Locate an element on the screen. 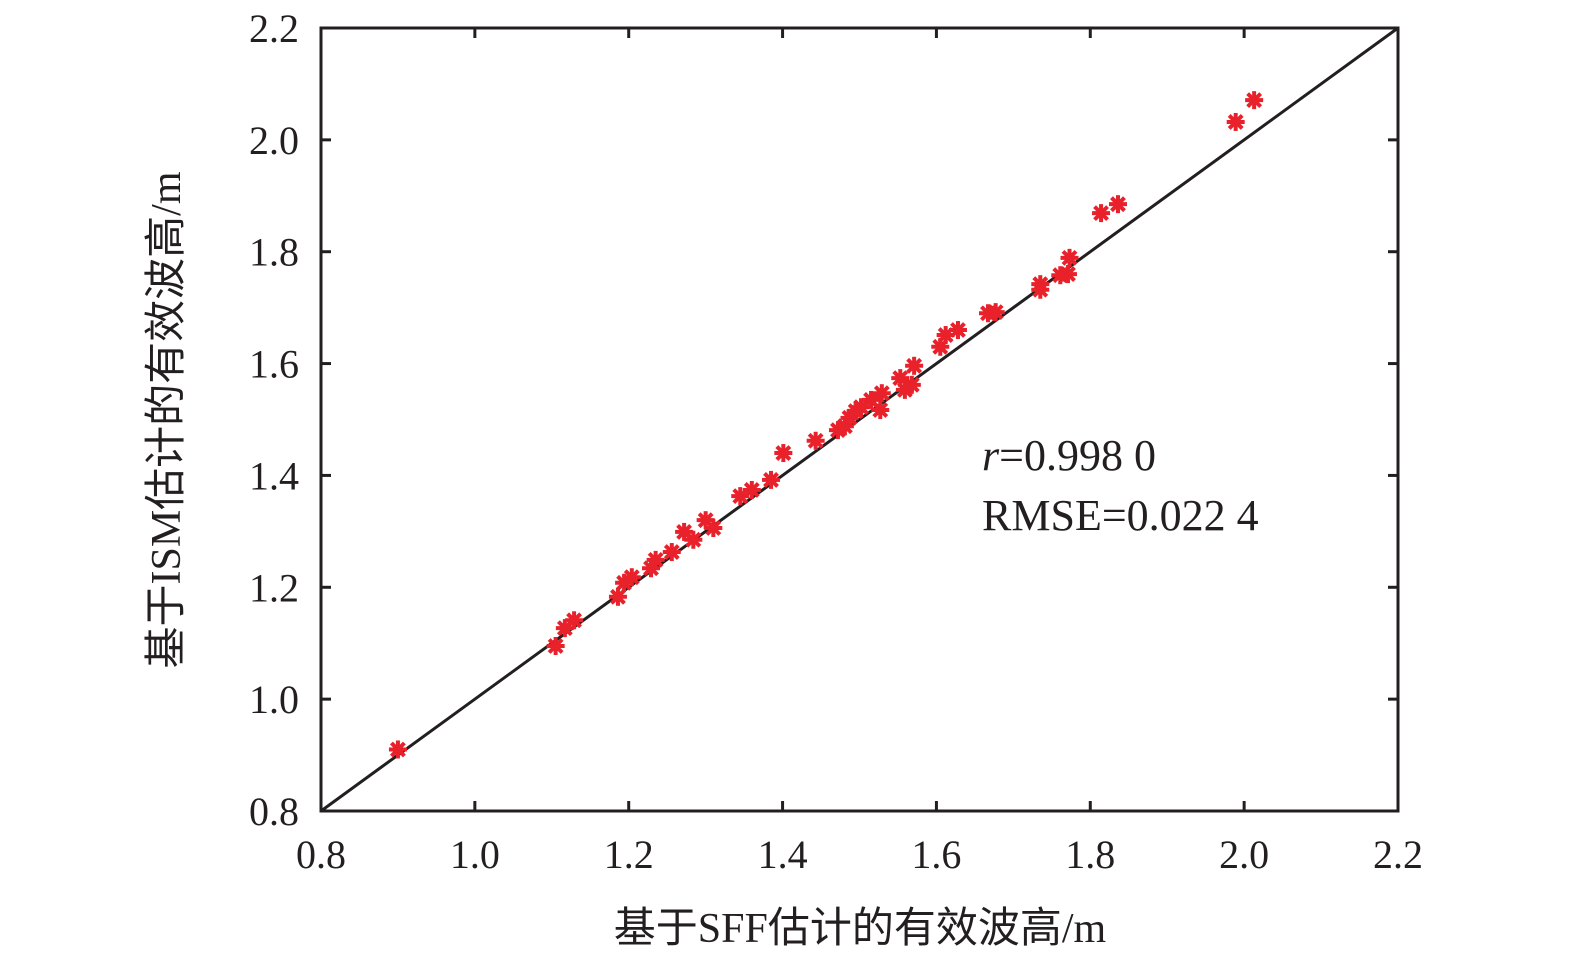 This screenshot has width=1575, height=962. x-tick-label: 0.8 is located at coordinates (321, 854).